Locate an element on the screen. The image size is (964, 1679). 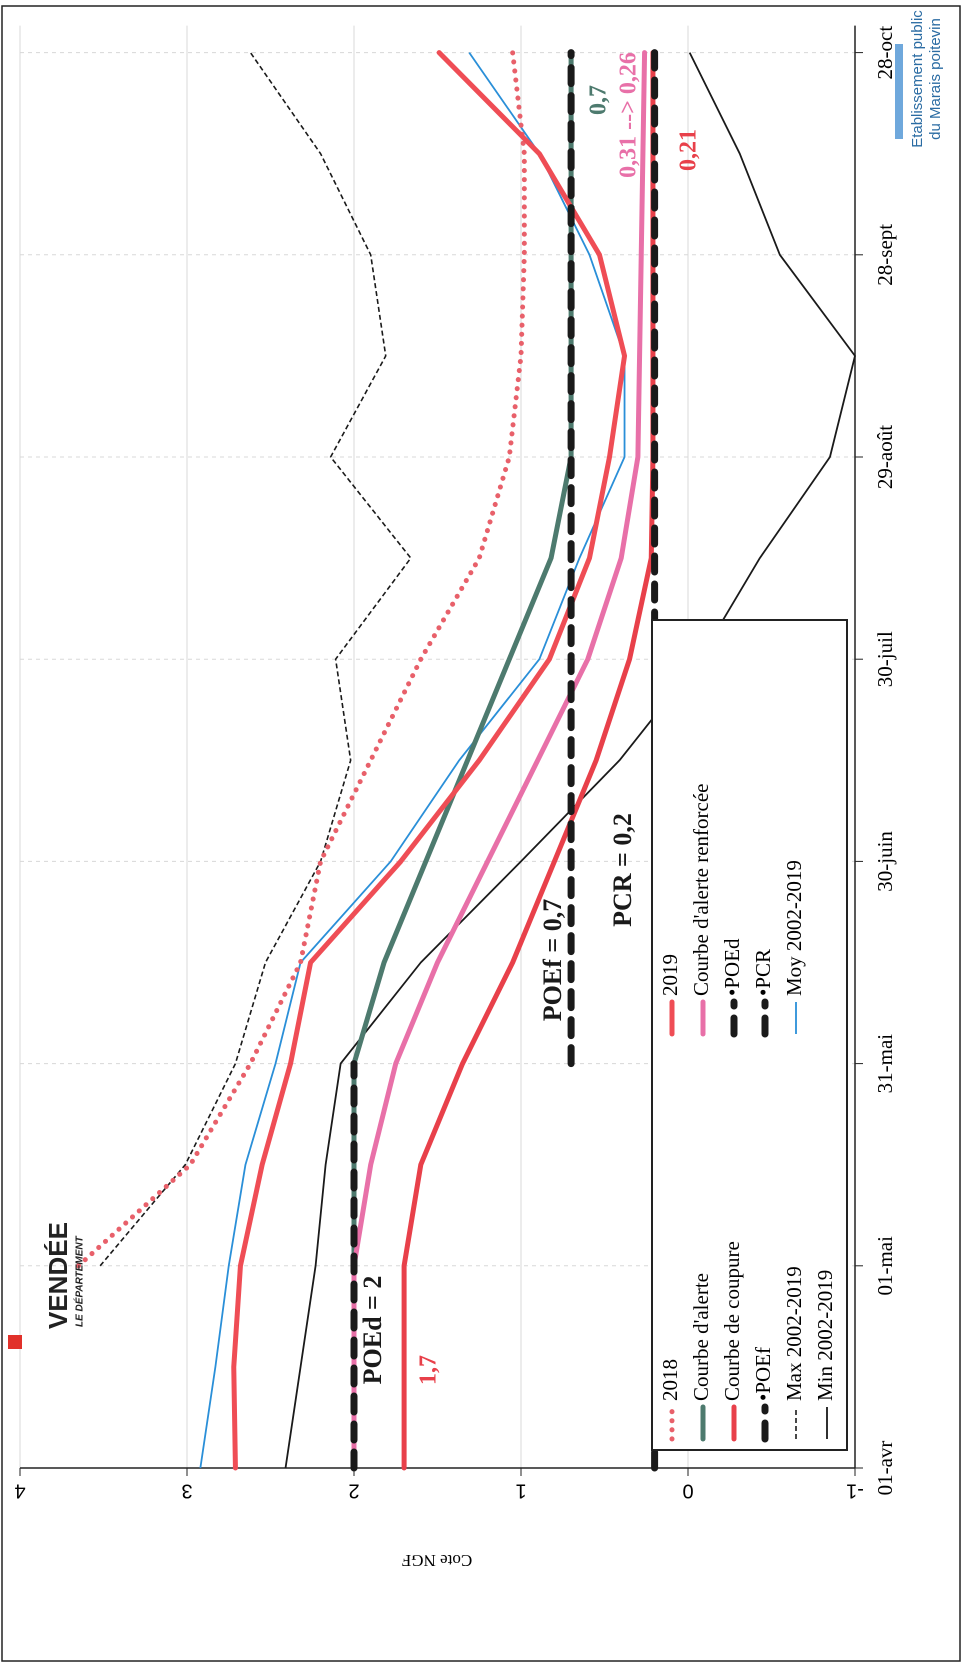
x-tick-label: 28-oct is located at coordinates (885, 53).